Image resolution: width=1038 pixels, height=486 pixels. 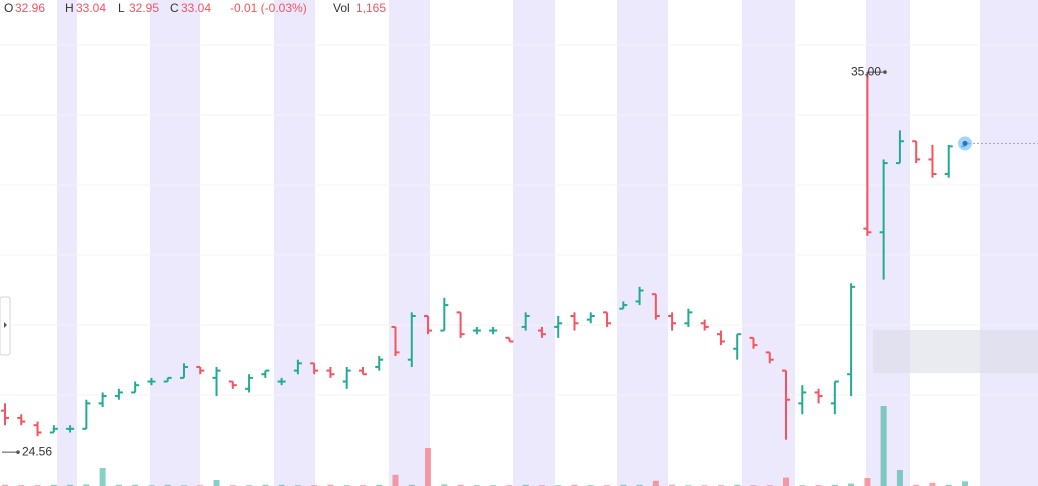 I want to click on high-marker-dot, so click(x=885, y=72).